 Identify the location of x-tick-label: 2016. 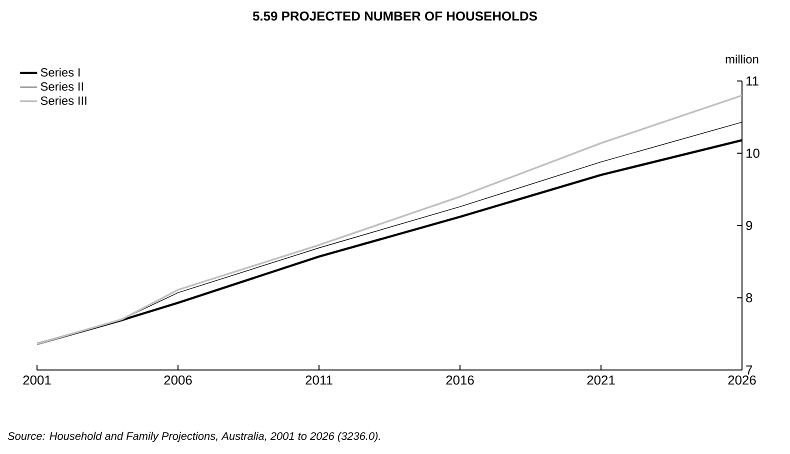
(460, 380).